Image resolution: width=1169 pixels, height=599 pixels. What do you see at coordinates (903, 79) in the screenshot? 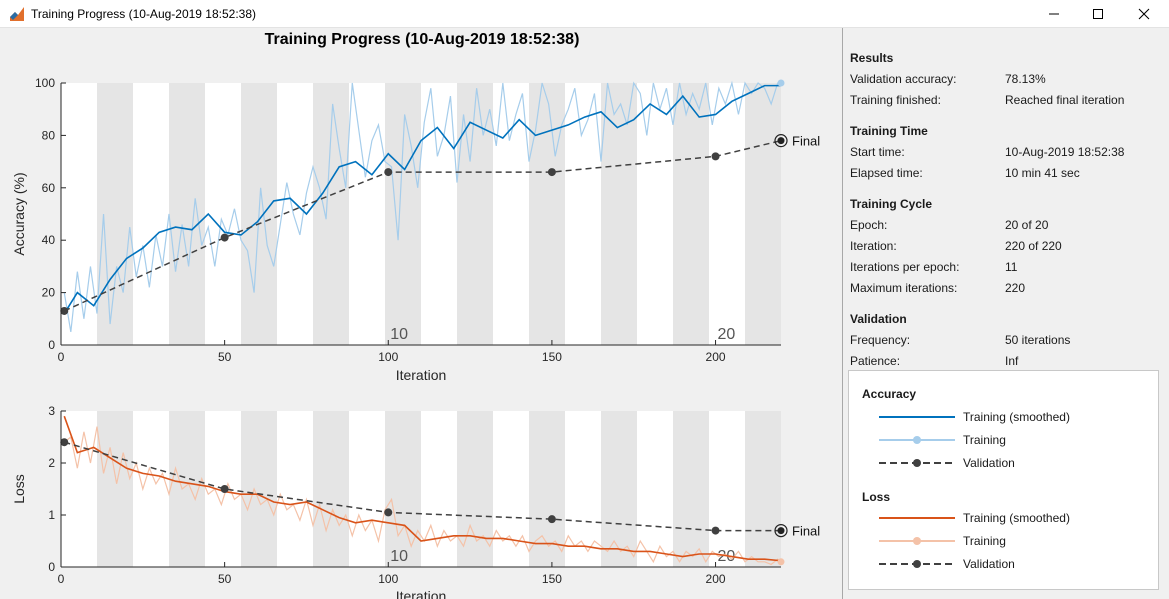
I see `info-label: Validation accuracy:` at bounding box center [903, 79].